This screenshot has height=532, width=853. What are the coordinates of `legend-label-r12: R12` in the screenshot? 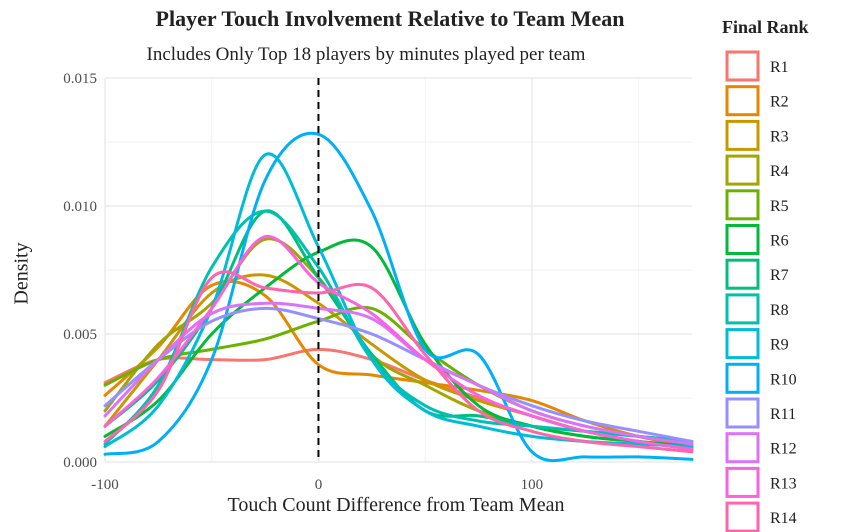 It's located at (783, 449).